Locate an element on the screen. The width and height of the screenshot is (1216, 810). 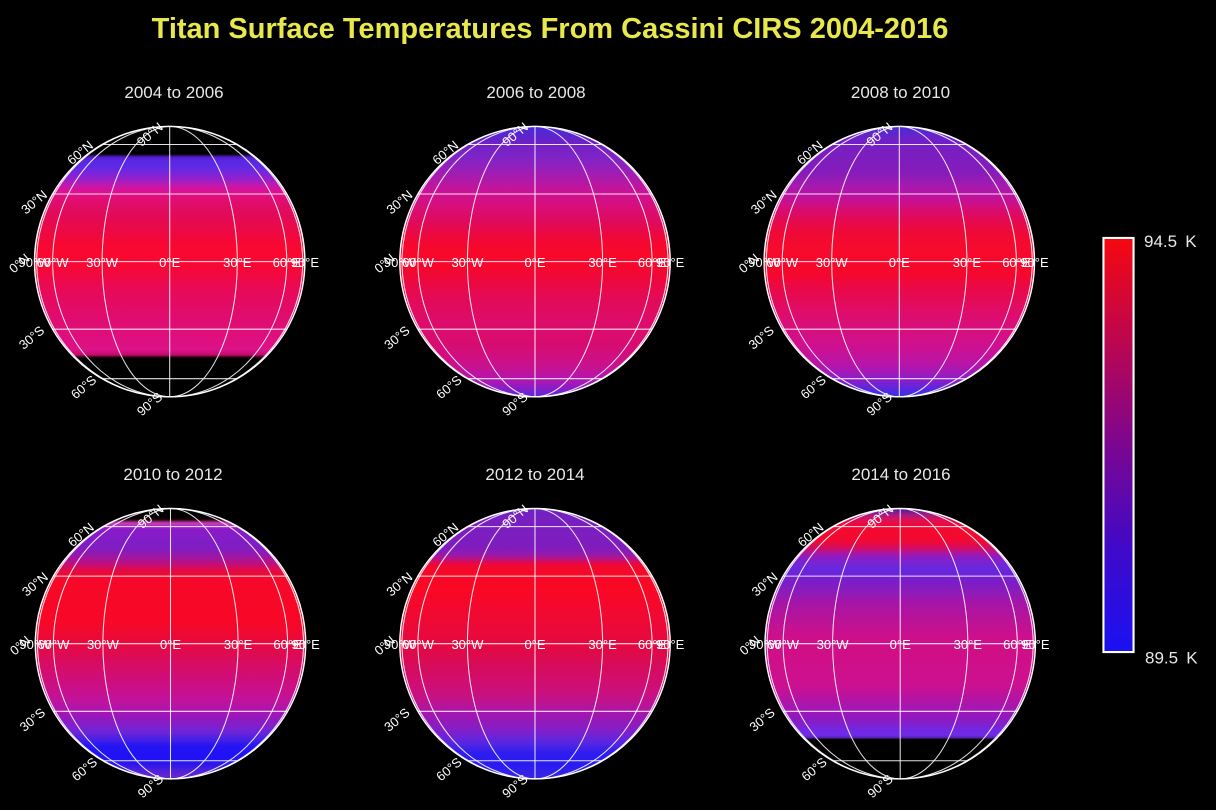
svg-text: 2014 to 2016 is located at coordinates (900, 474).